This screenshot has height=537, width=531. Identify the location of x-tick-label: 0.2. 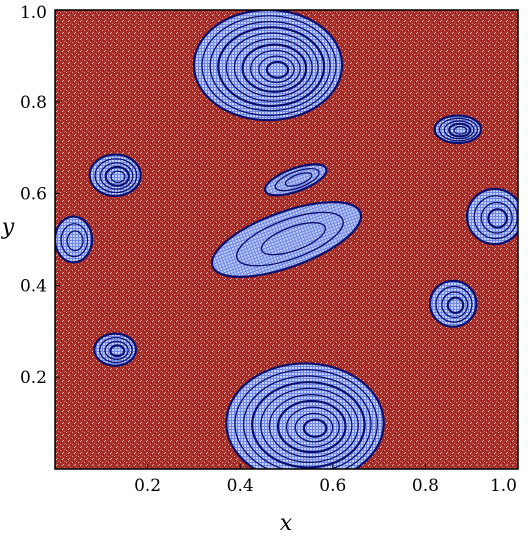
(147, 486).